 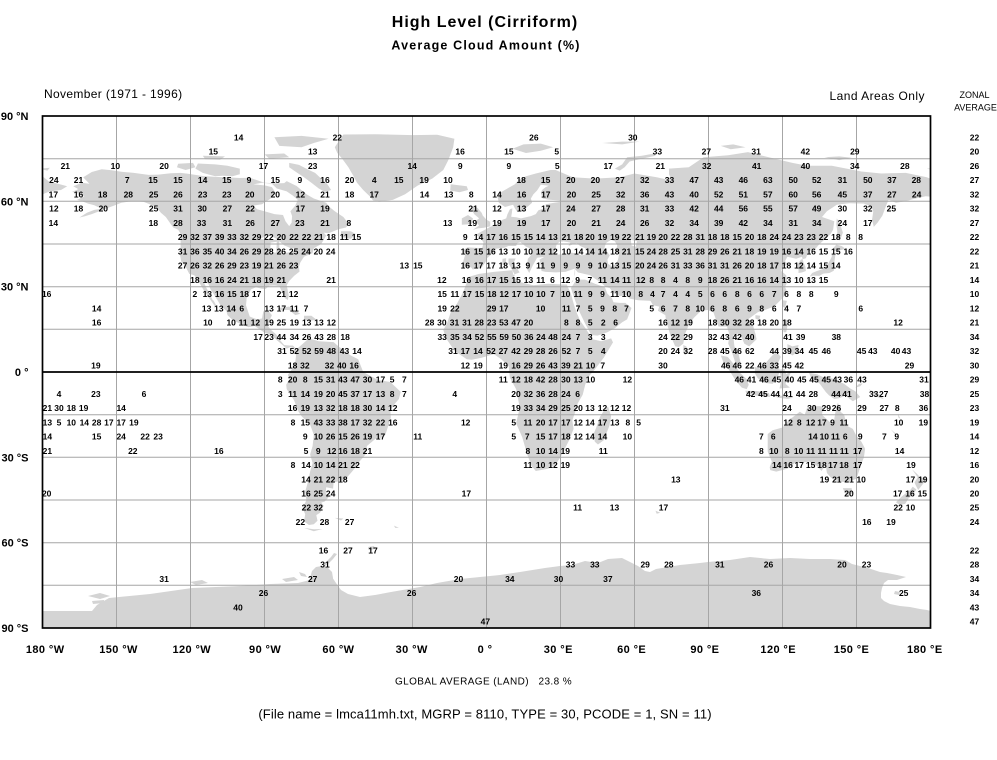 I want to click on svg-text: 44, so click(x=776, y=394).